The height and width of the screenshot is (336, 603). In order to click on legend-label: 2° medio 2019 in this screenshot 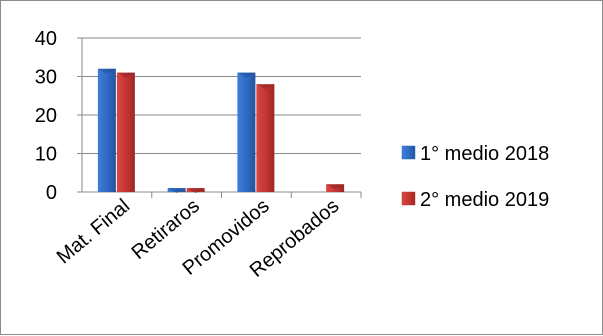, I will do `click(484, 200)`.